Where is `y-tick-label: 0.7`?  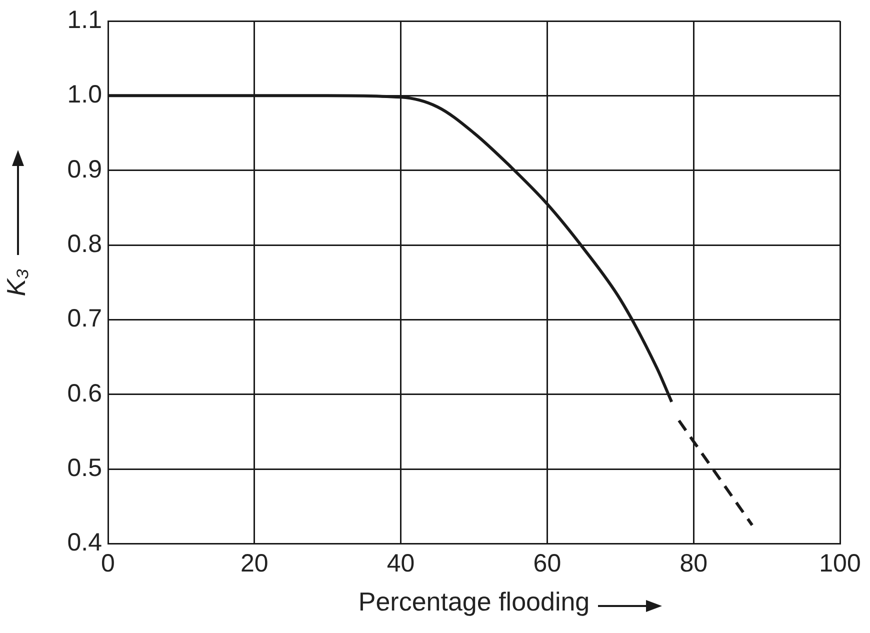 y-tick-label: 0.7 is located at coordinates (84, 318).